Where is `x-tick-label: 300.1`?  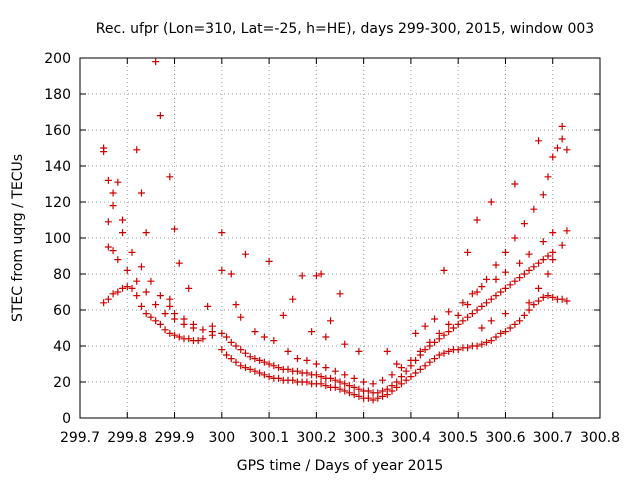 x-tick-label: 300.1 is located at coordinates (269, 438).